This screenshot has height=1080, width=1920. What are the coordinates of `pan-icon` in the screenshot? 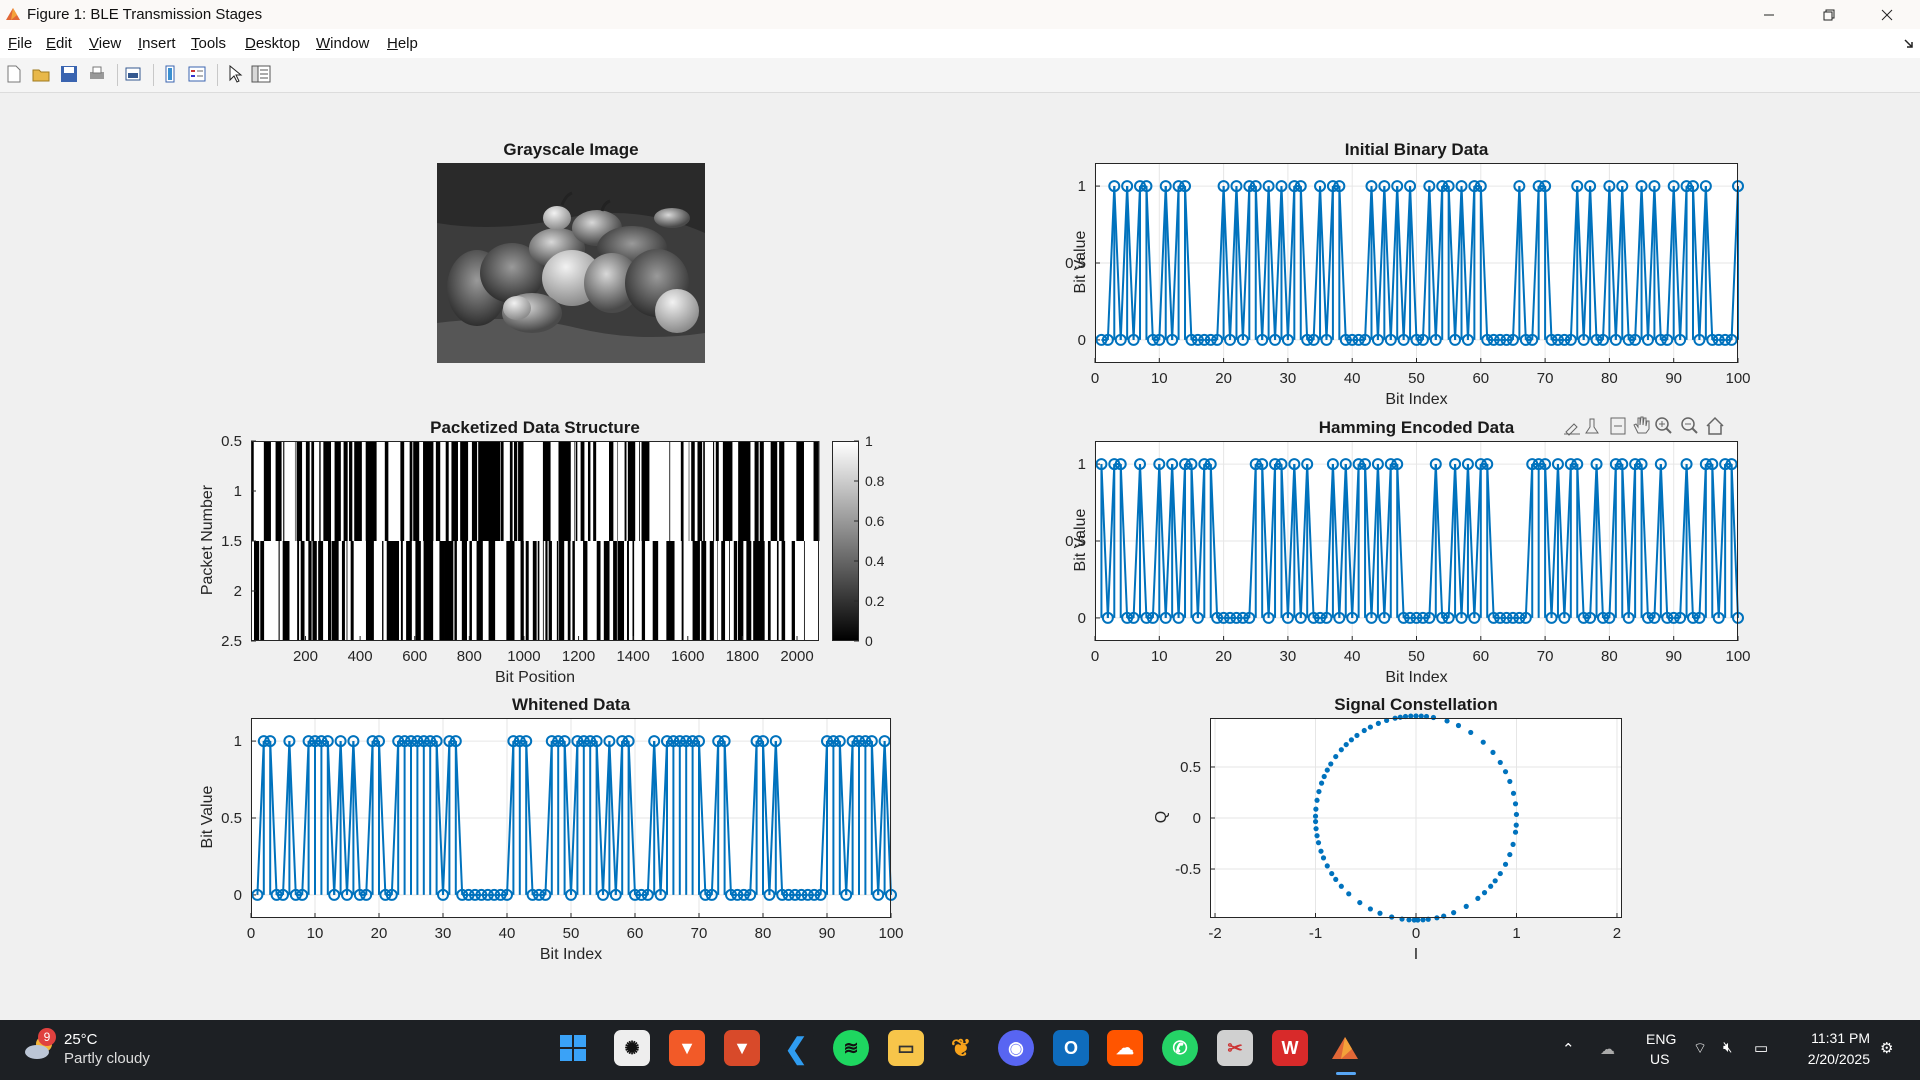 It's located at (1641, 425).